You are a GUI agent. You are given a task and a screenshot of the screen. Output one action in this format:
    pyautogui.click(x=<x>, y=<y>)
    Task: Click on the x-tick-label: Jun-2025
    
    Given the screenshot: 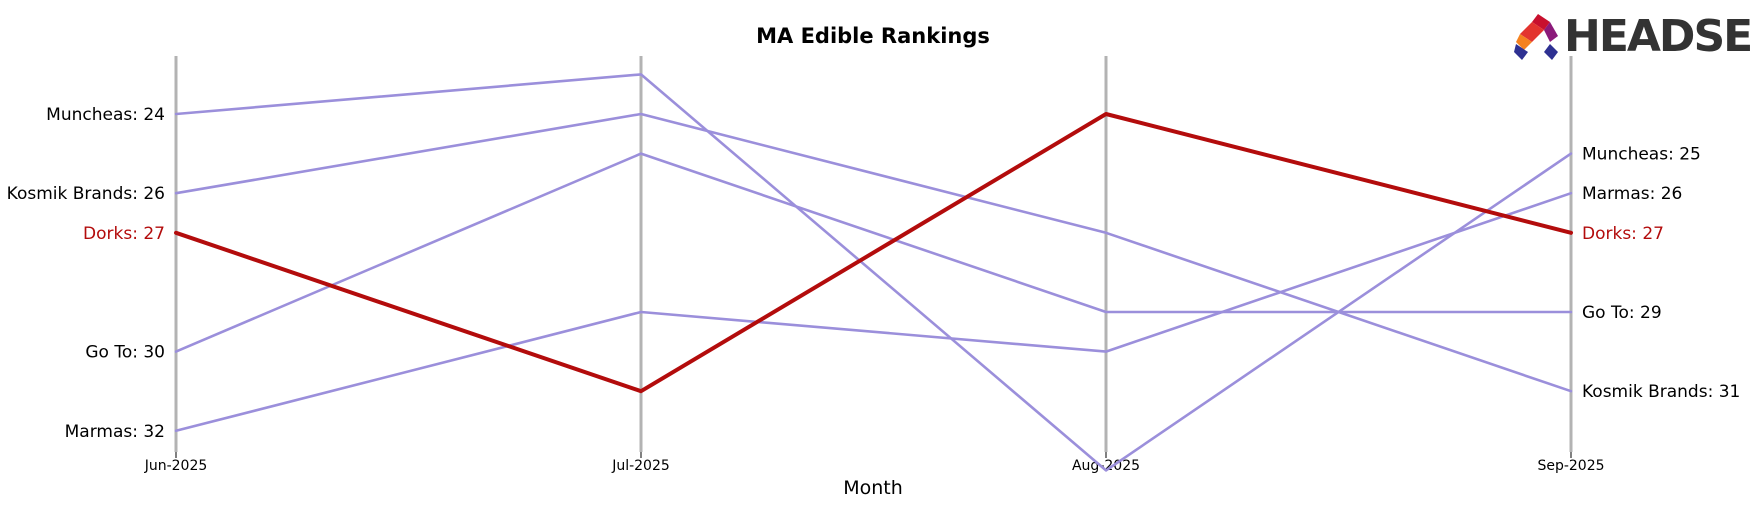 What is the action you would take?
    pyautogui.click(x=176, y=466)
    